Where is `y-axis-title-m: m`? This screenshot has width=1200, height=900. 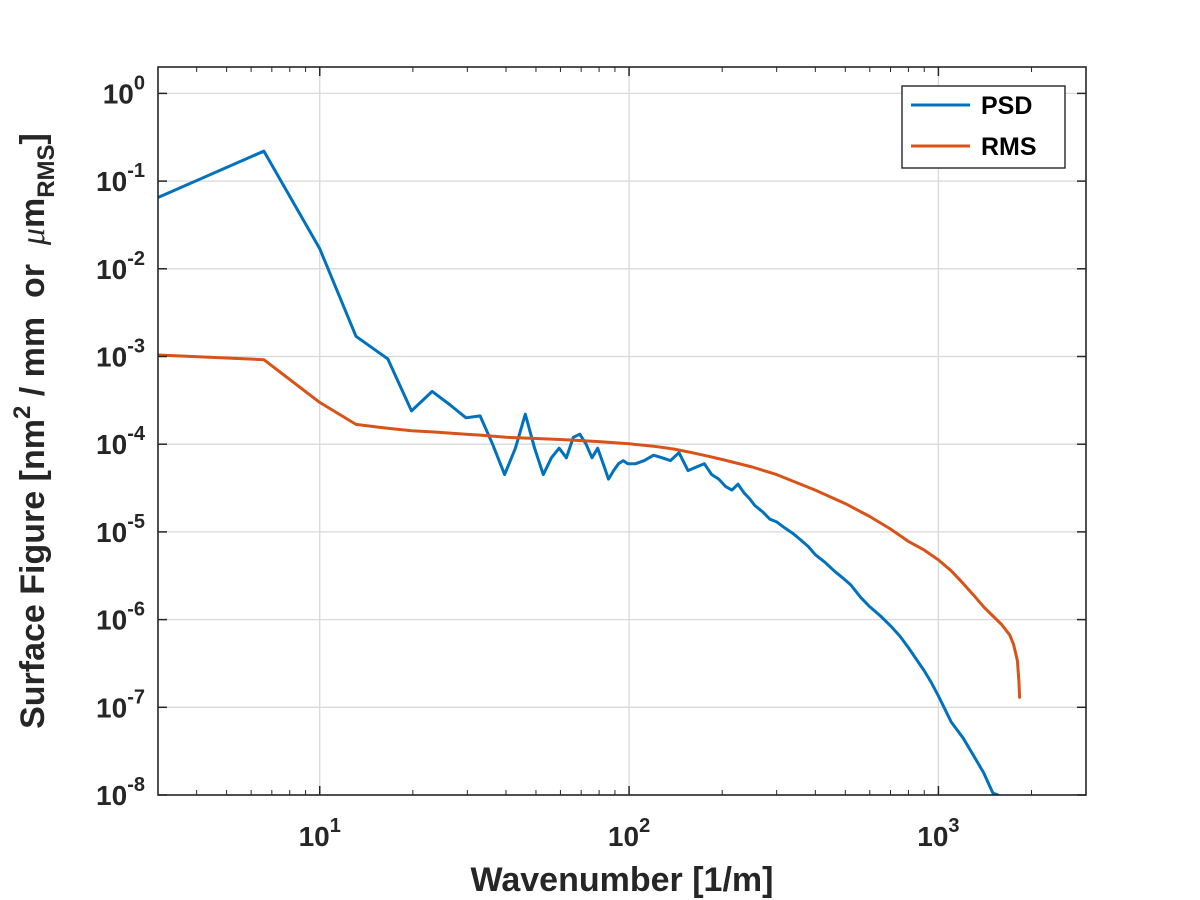
y-axis-title-m: m is located at coordinates (33, 213).